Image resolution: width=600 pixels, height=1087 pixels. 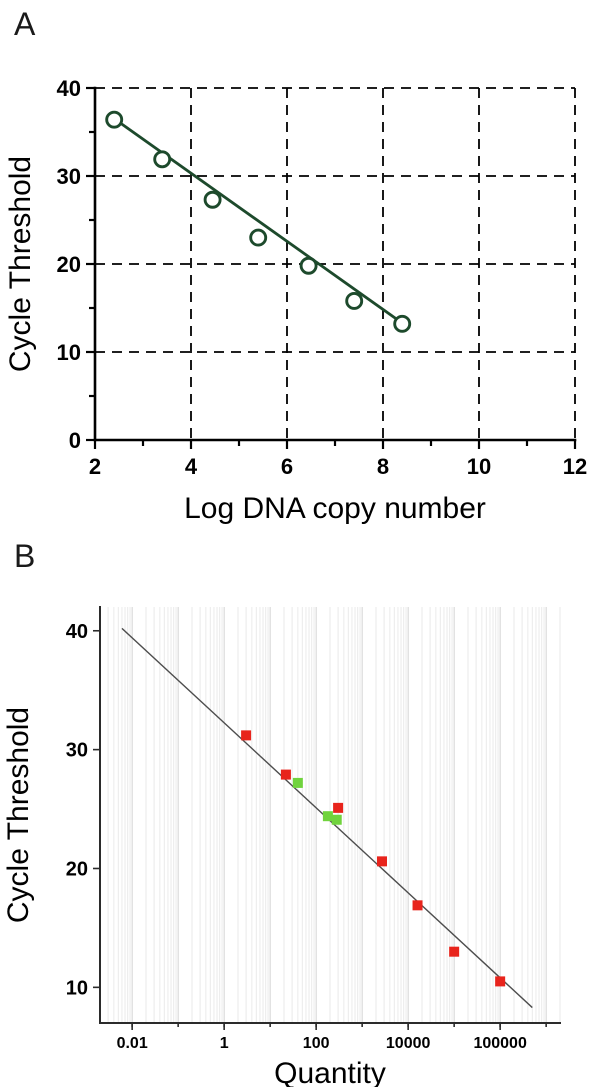 I want to click on svg-text: 12, so click(x=575, y=466).